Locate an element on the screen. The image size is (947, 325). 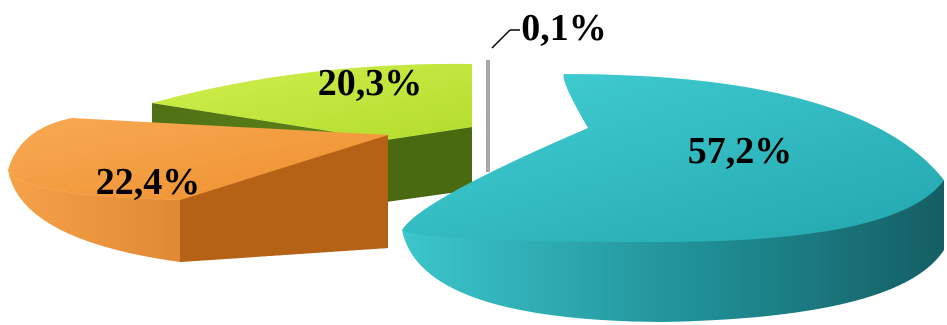
slice-green-front is located at coordinates (429, 164).